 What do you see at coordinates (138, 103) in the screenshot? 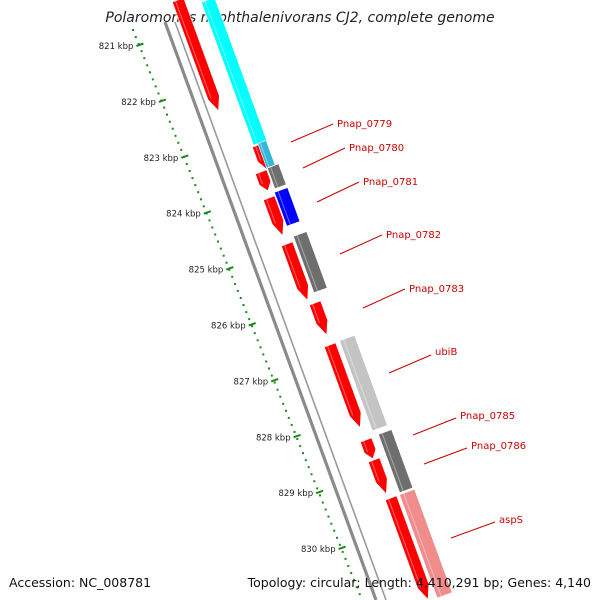
I see `scale-tick-label: 822 kbp` at bounding box center [138, 103].